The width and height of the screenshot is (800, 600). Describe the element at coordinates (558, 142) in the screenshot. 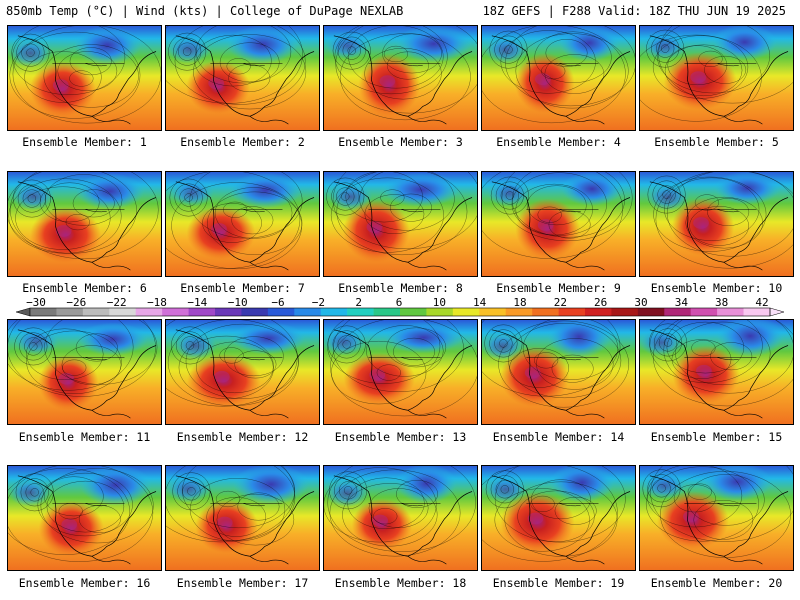

I see `ensemble-member-caption: Ensemble Member: 4` at that location.